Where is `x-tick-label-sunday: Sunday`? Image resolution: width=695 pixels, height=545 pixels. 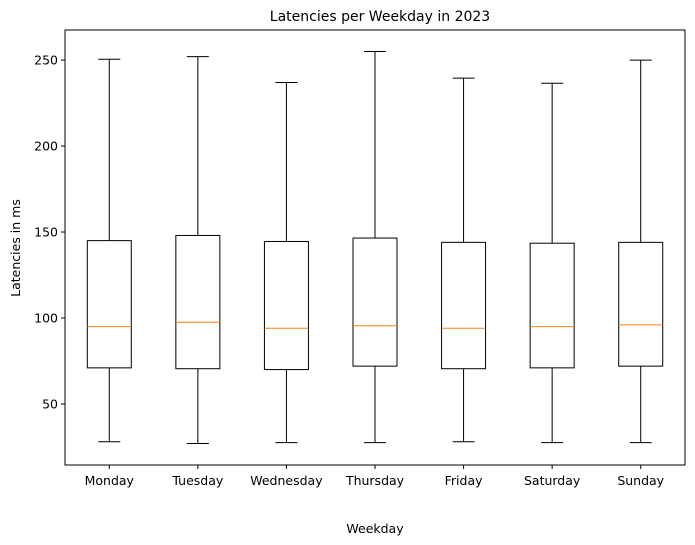
x-tick-label-sunday: Sunday is located at coordinates (640, 480).